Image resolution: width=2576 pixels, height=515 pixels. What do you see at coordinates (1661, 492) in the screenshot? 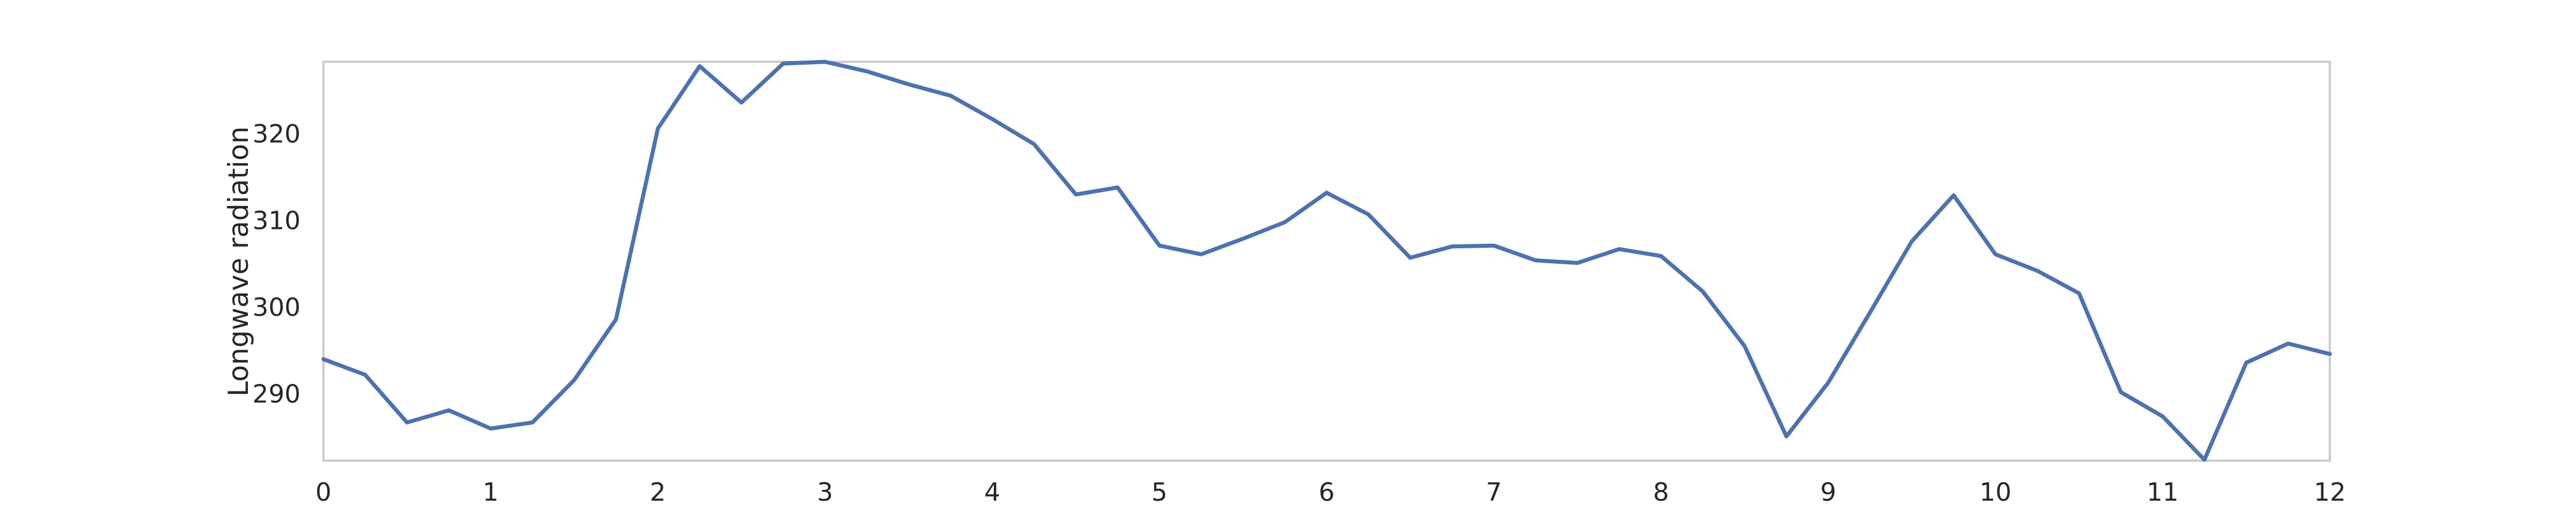
I see `x-tick-label: 8` at bounding box center [1661, 492].